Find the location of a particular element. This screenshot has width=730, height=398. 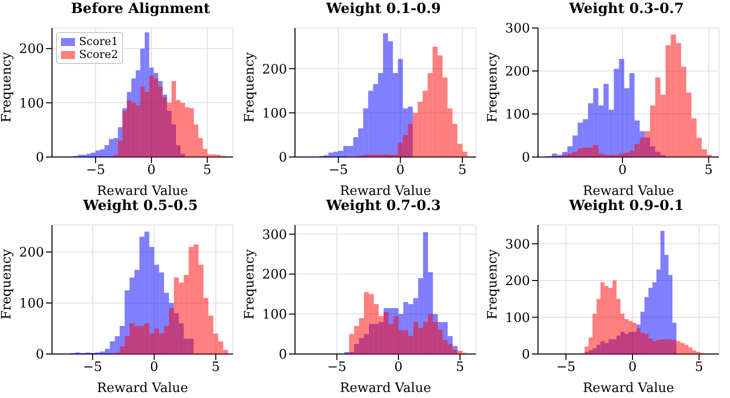

chart-title: Before Alignment is located at coordinates (141, 9).